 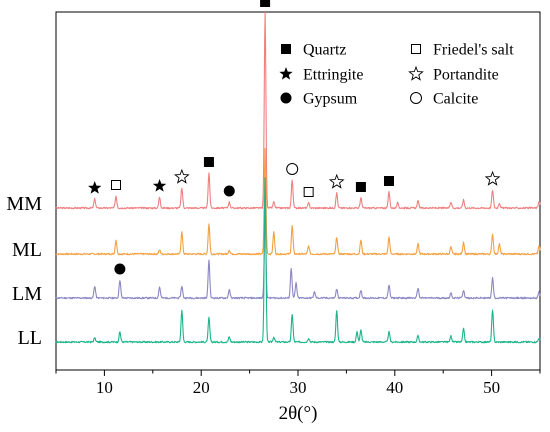 I want to click on x-tick-label: 10, so click(x=104, y=387).